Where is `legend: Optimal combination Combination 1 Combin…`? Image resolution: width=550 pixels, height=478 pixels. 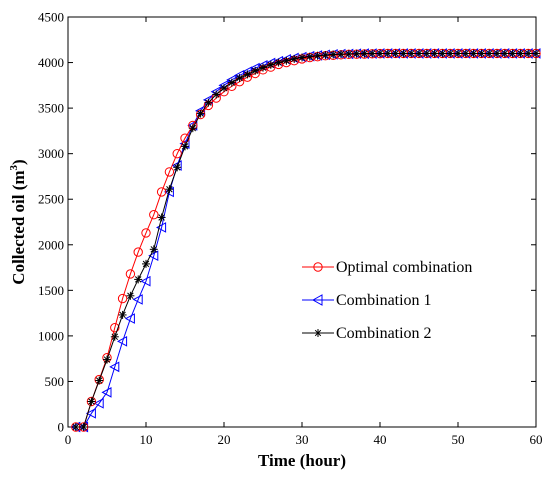
legend: Optimal combination Combination 1 Combin… is located at coordinates (387, 300).